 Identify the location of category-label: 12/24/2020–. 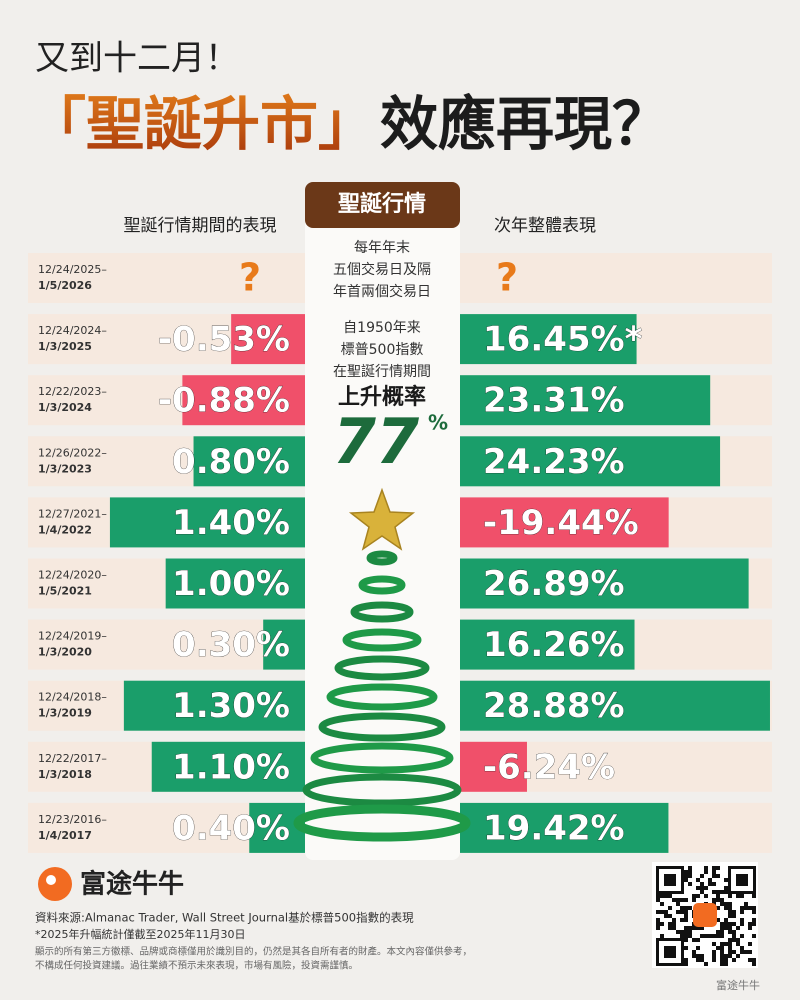
(72, 575).